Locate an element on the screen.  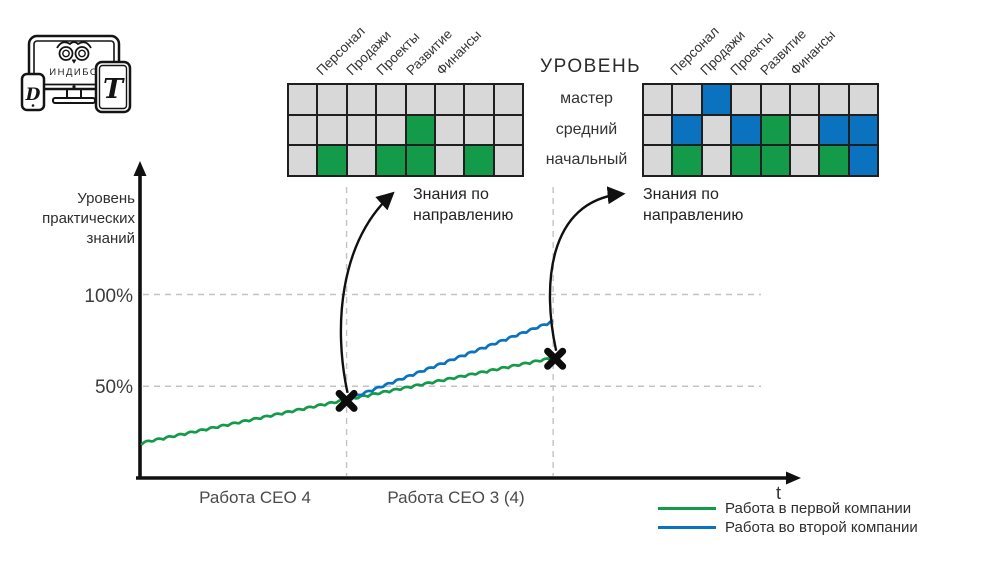
x-axis-arrowhead-icon is located at coordinates (793, 478).